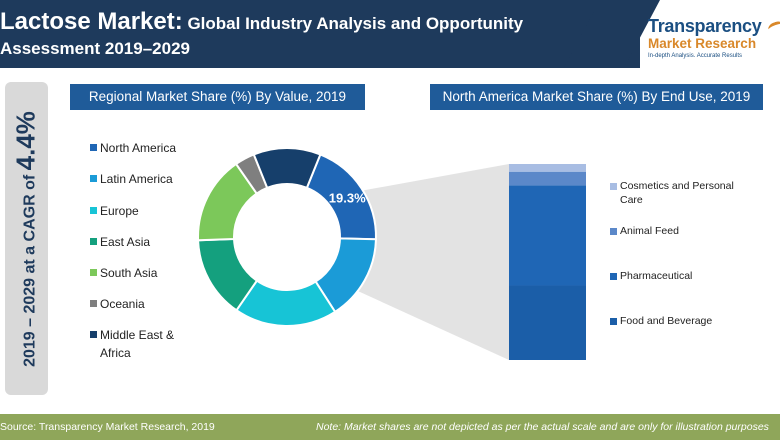 This screenshot has height=440, width=780. I want to click on header-banner, so click(320, 34).